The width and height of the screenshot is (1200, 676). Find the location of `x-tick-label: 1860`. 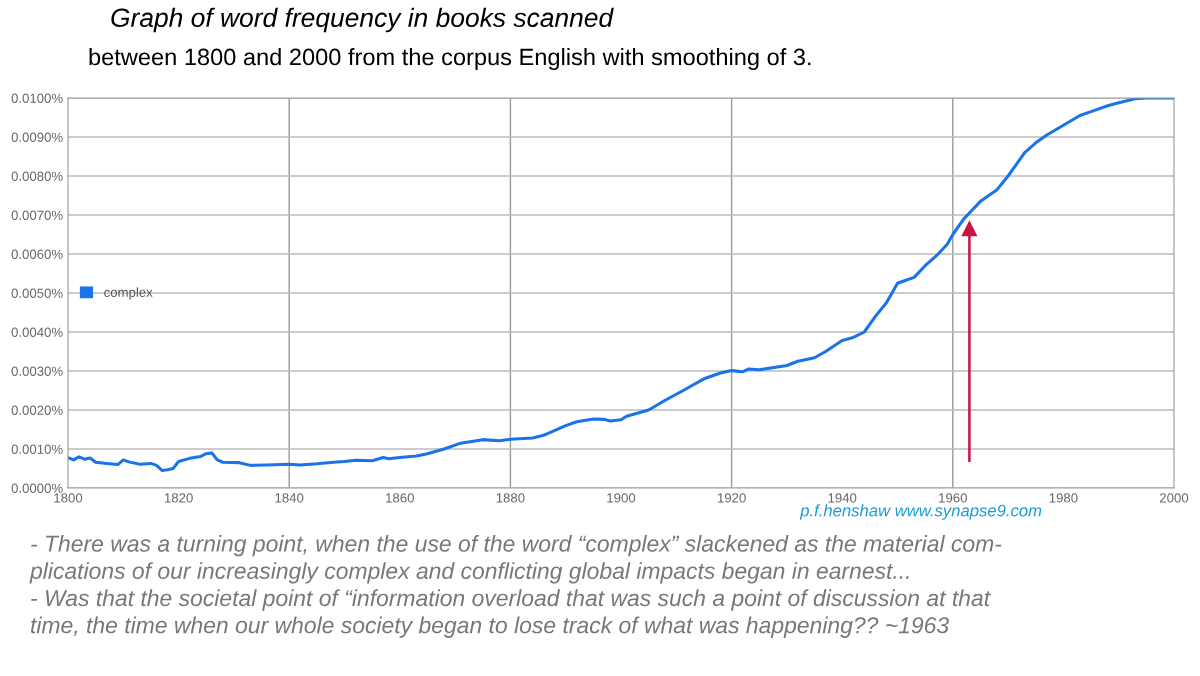

x-tick-label: 1860 is located at coordinates (400, 498).